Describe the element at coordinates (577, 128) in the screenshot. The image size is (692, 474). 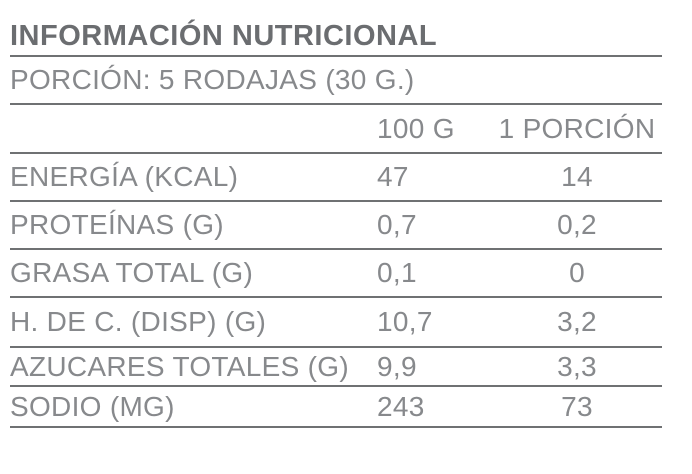
I see `column-header-1porcion: 1 PORCIÓN` at that location.